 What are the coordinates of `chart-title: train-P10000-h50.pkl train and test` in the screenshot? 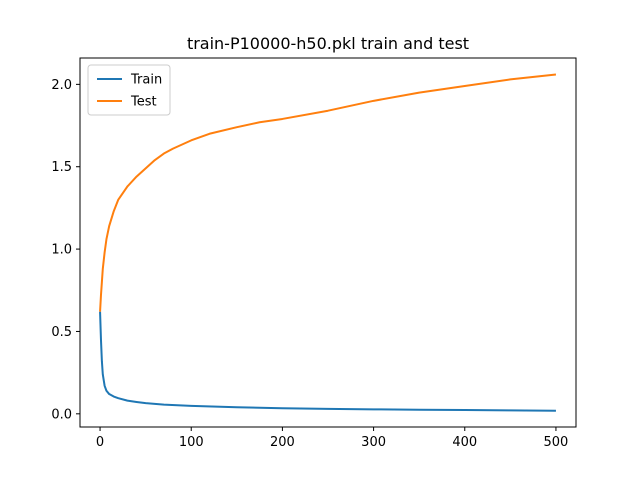 It's located at (328, 43).